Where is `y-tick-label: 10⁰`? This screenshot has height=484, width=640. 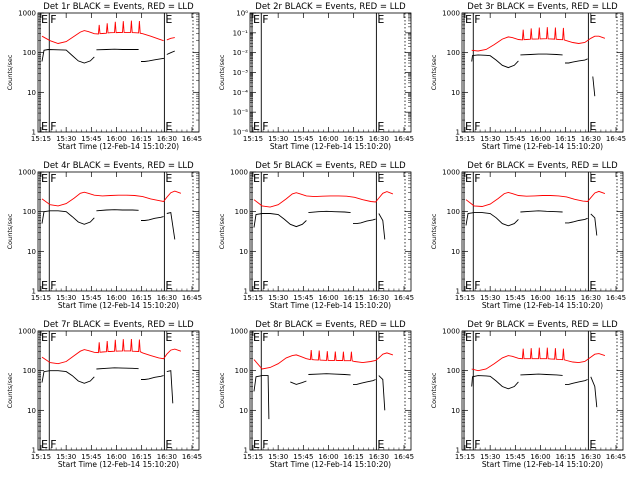
y-tick-label: 10⁰ is located at coordinates (242, 14).